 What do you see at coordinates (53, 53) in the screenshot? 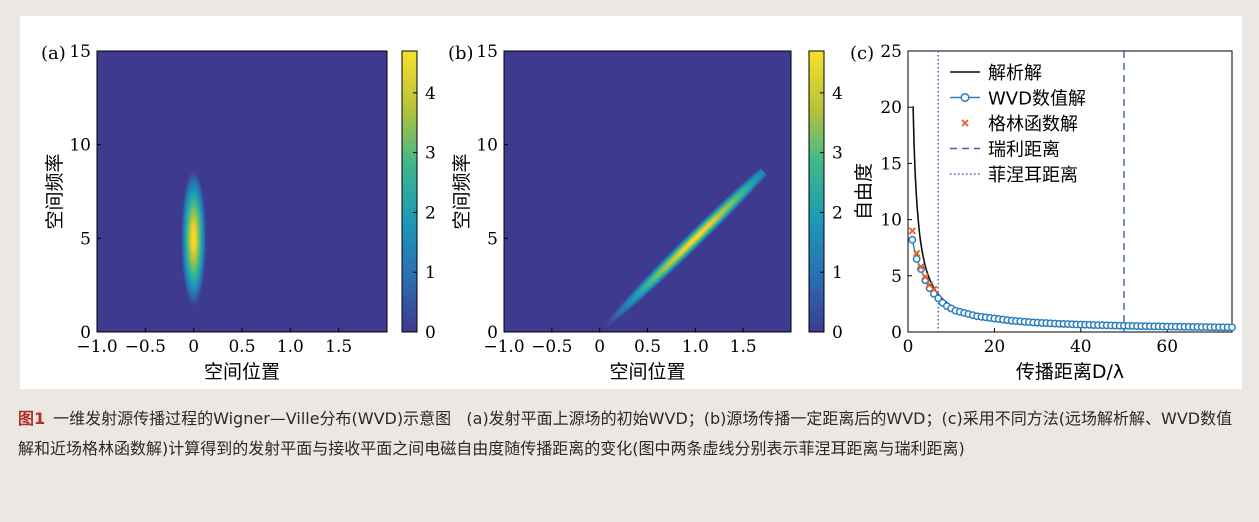
I see `panel-label: (a)` at bounding box center [53, 53].